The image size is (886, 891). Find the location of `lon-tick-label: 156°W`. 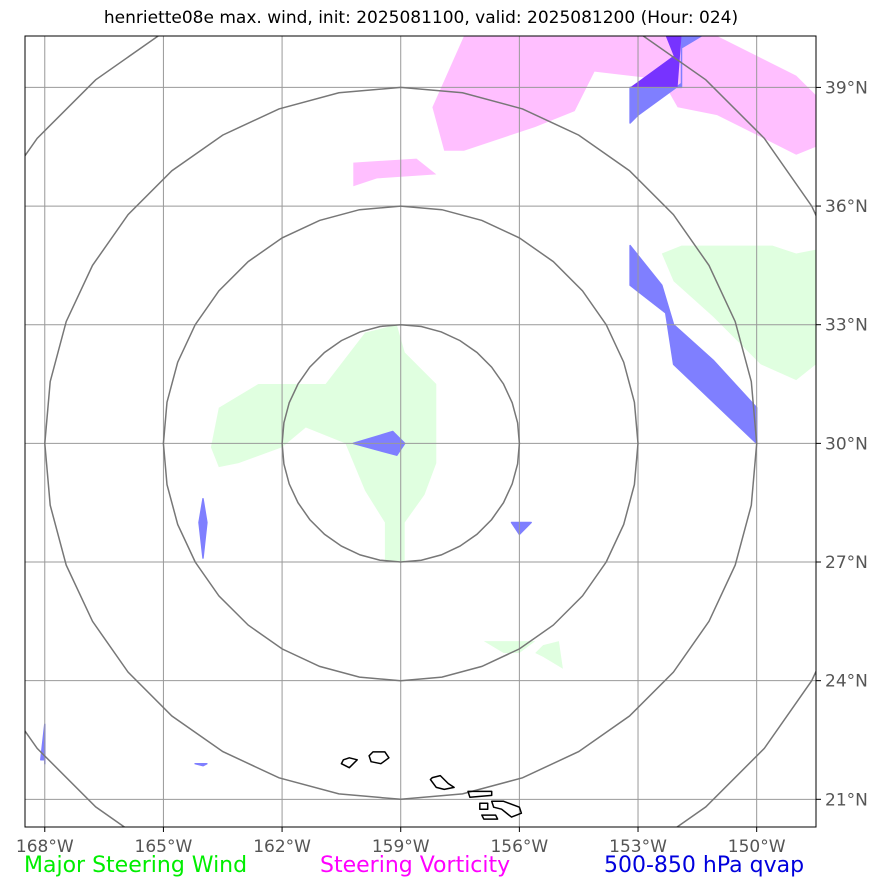

lon-tick-label: 156°W is located at coordinates (519, 847).